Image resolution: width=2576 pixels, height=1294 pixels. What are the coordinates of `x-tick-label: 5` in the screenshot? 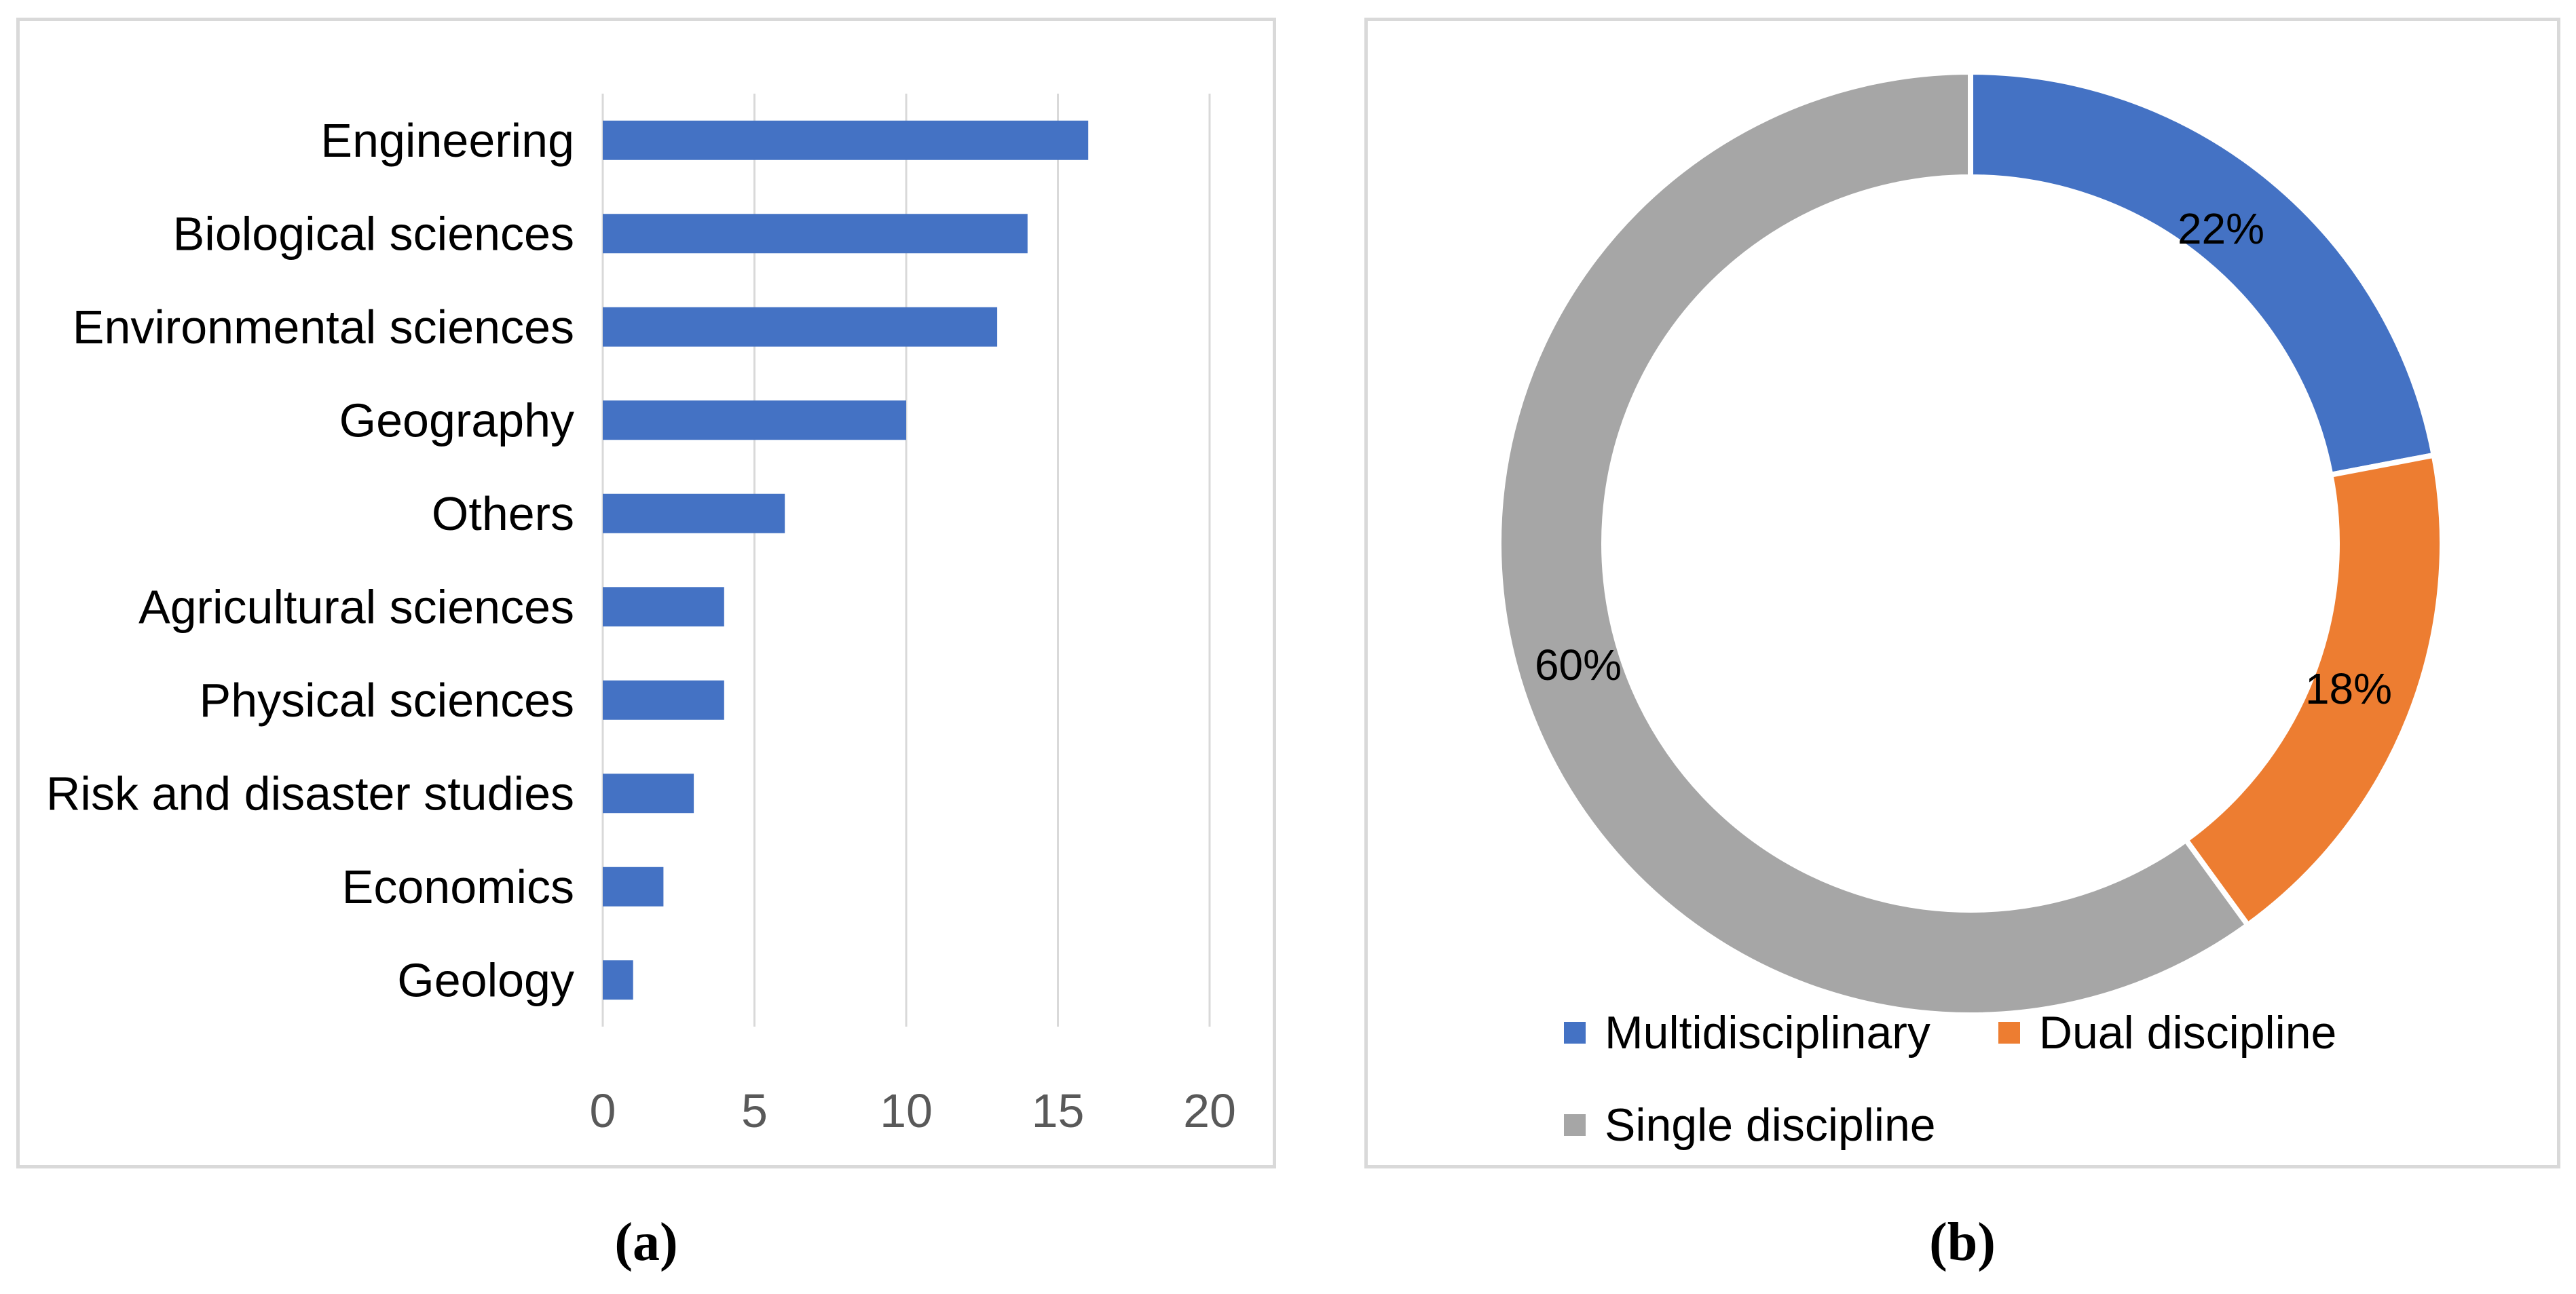 It's located at (755, 1110).